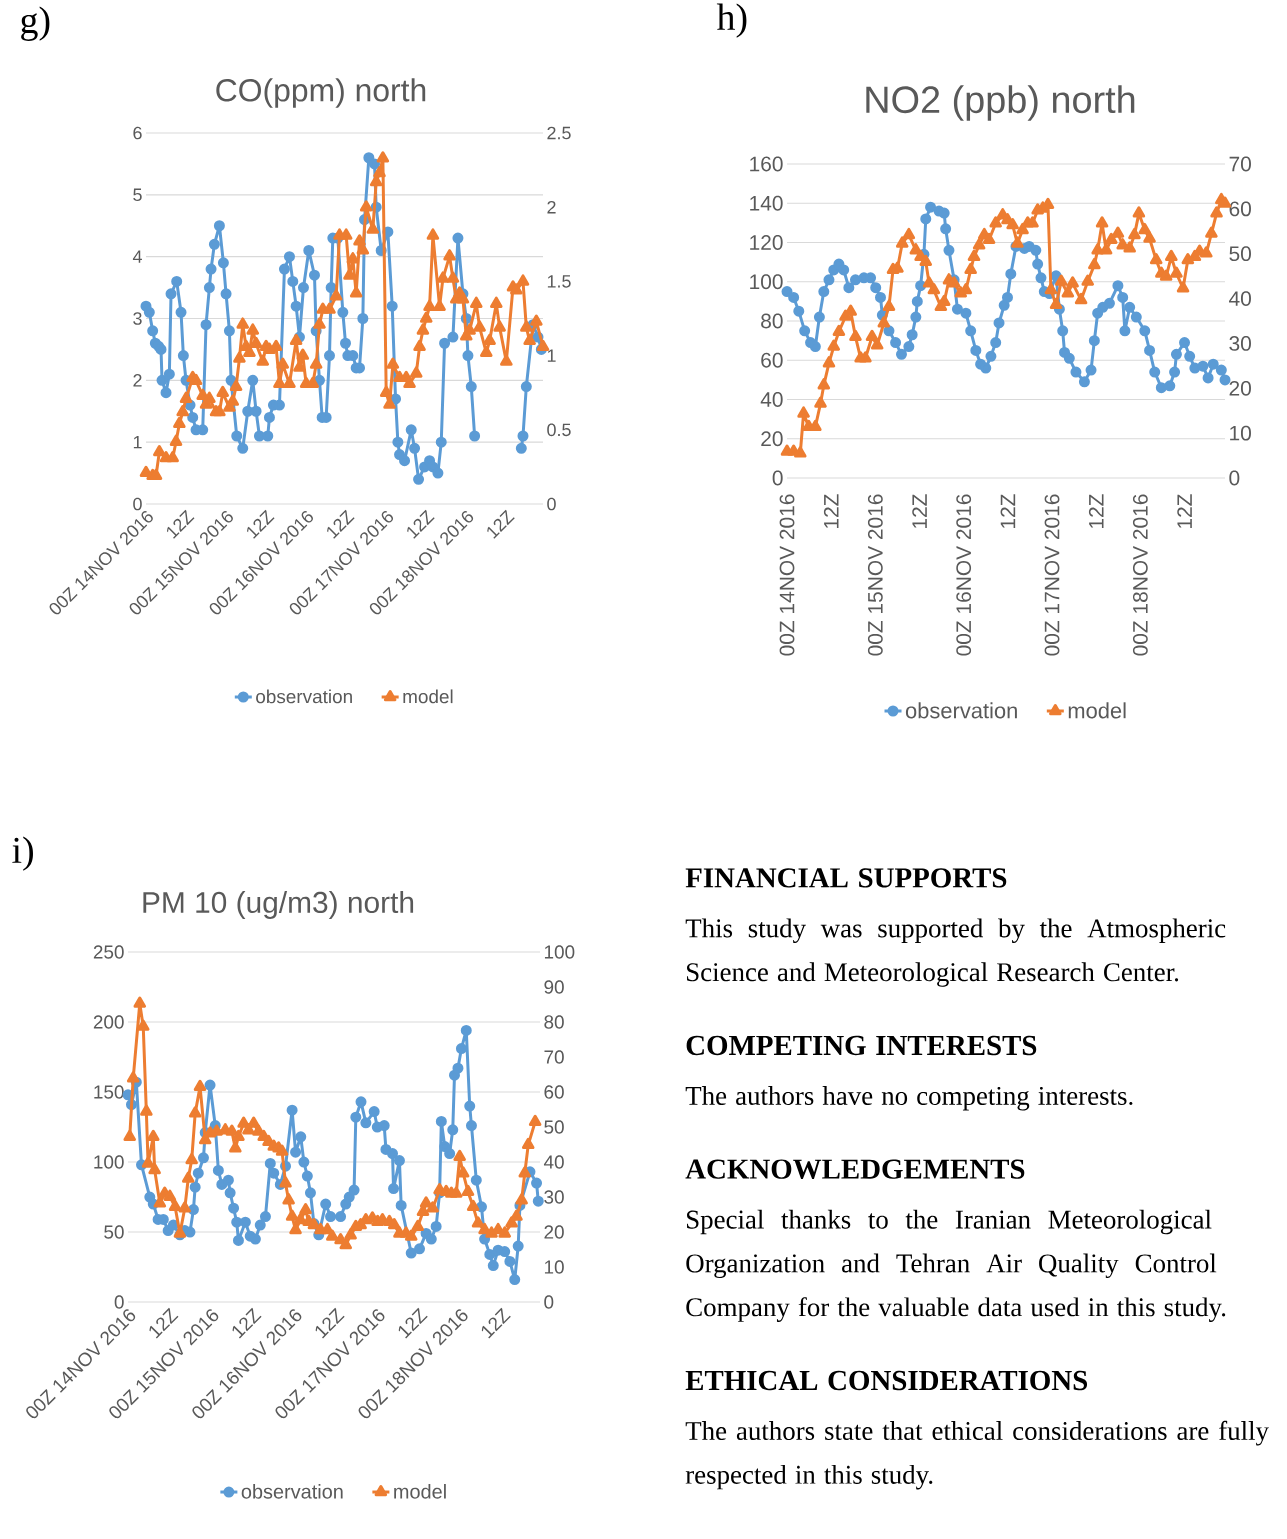 The image size is (1287, 1539). I want to click on text: Special thanks to the Iranian Meteorological Organization and Tehran Air Quality Control Company for the valuable data used in this study., so click(956, 1265).